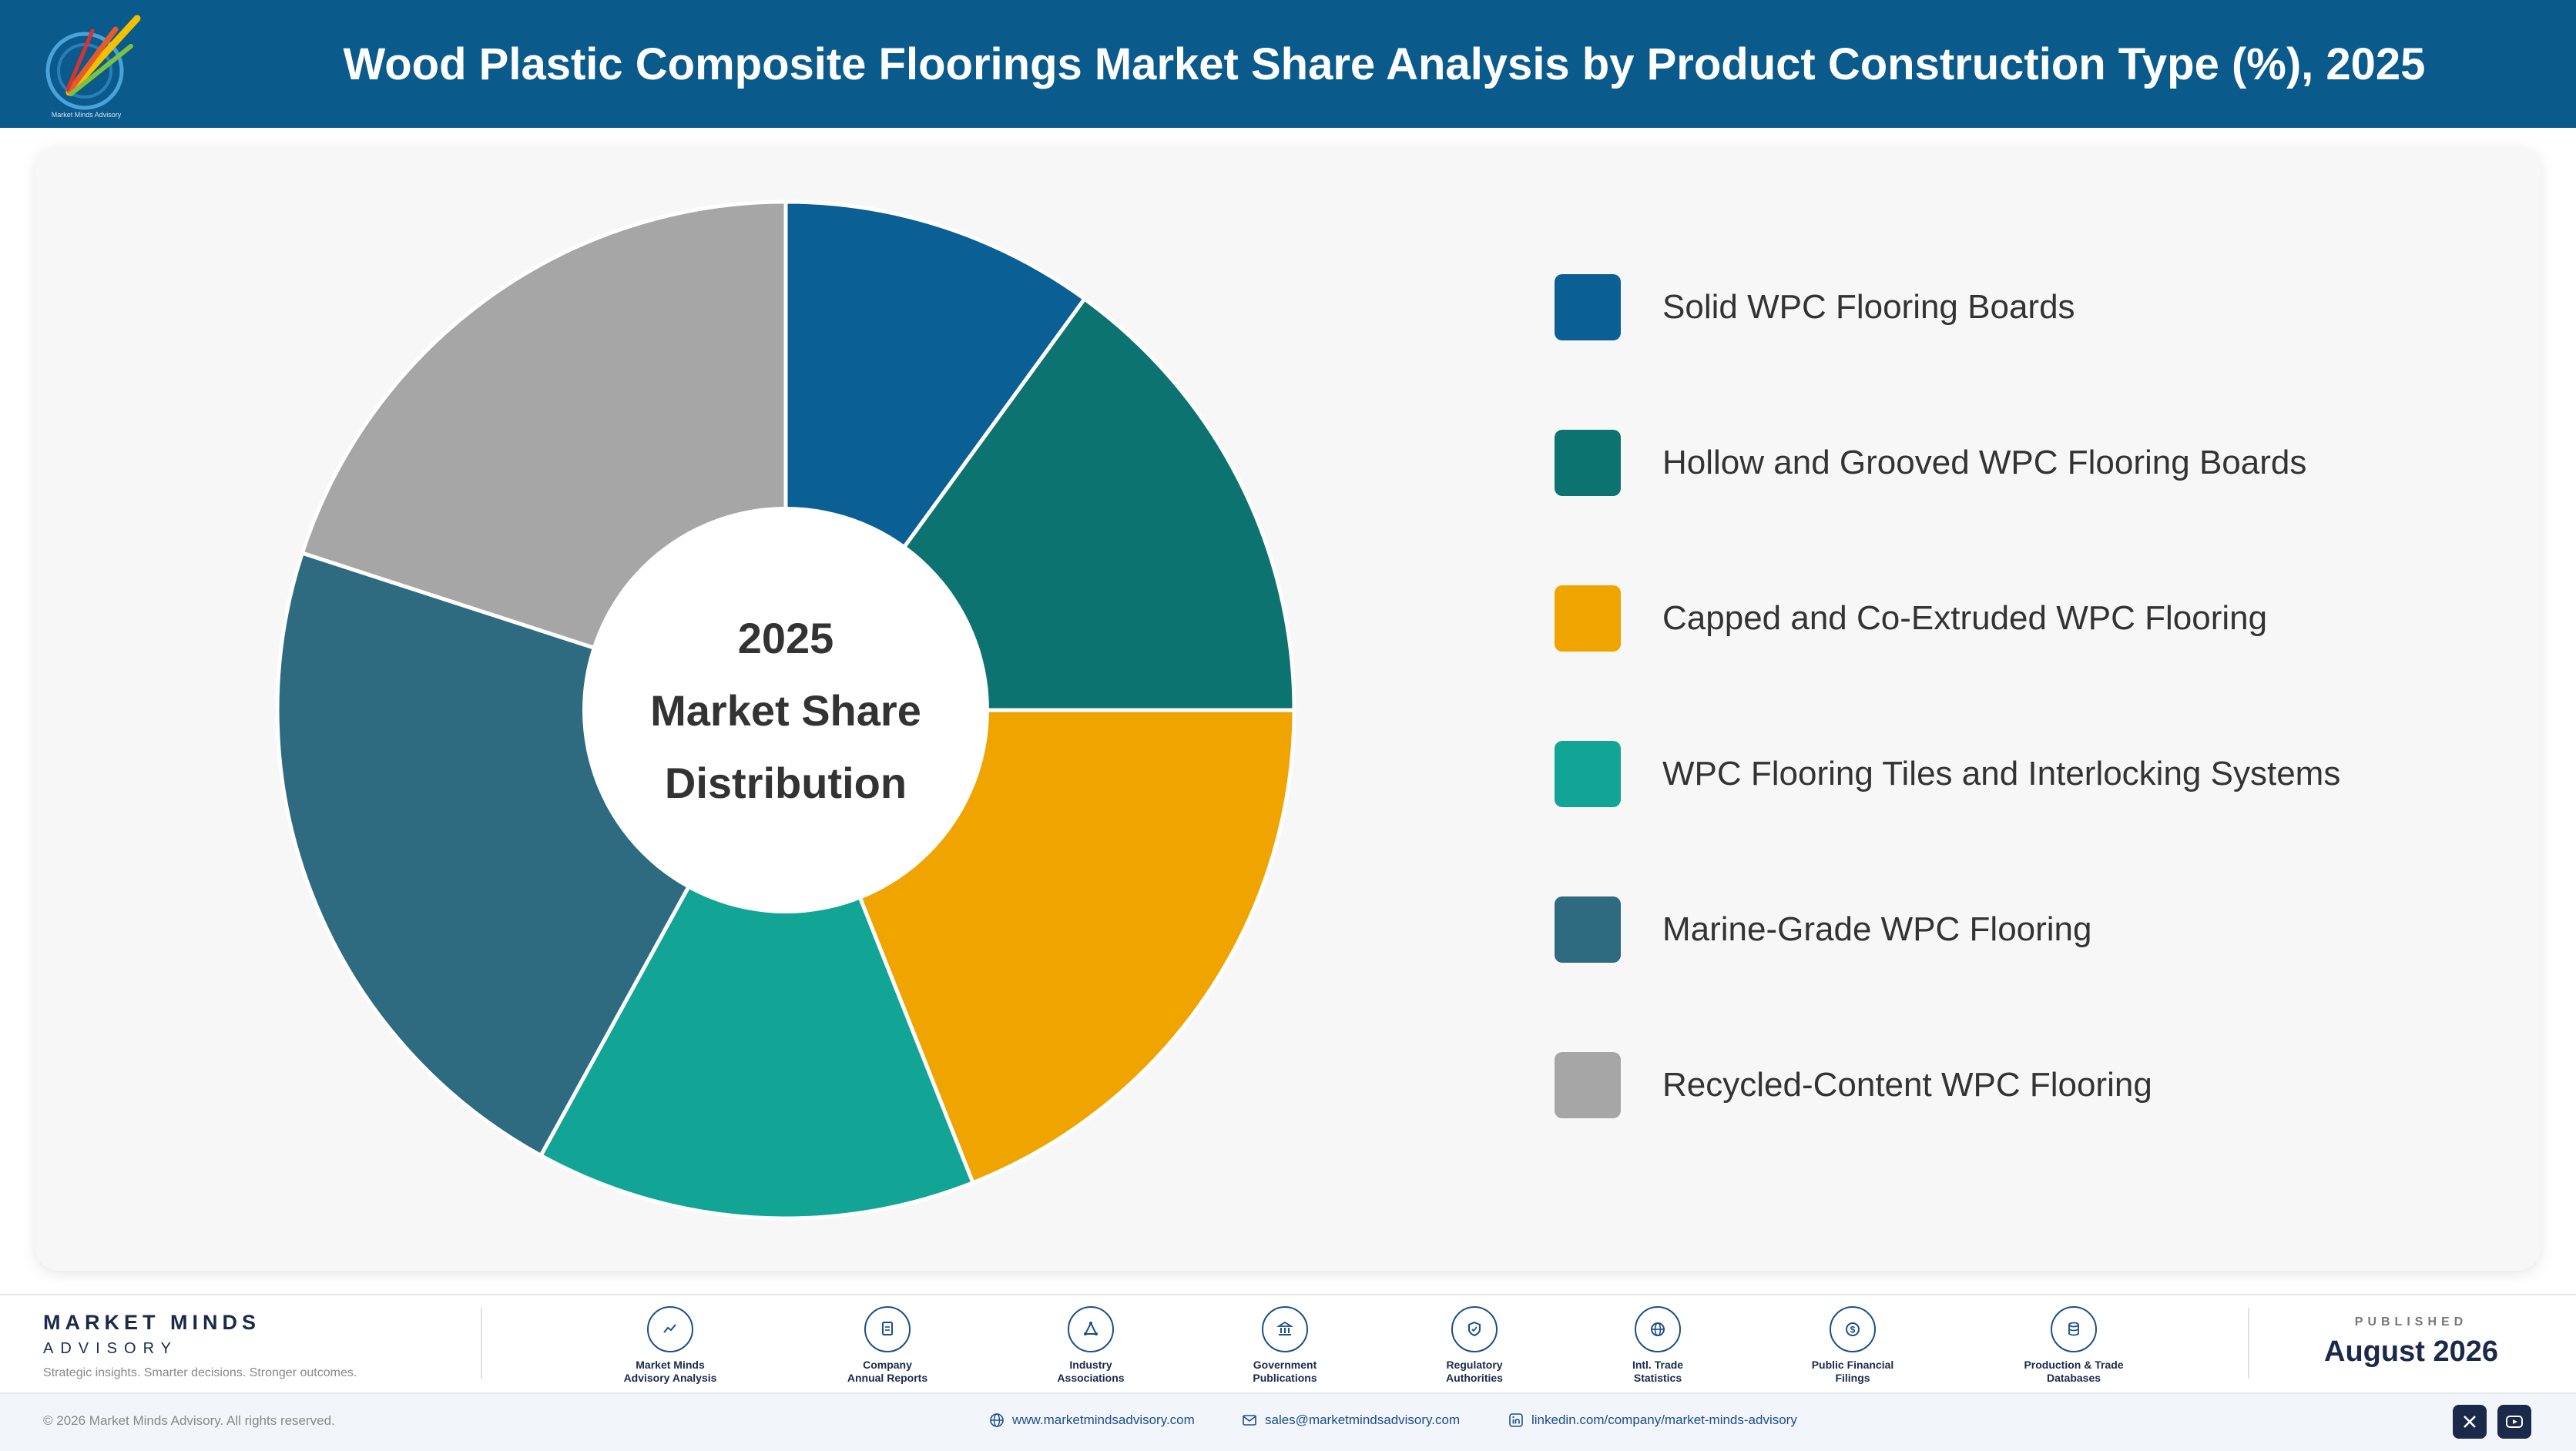 The width and height of the screenshot is (2576, 1451). What do you see at coordinates (1965, 618) in the screenshot?
I see `legend-label: Capped and Co-Extruded WPC Flooring` at bounding box center [1965, 618].